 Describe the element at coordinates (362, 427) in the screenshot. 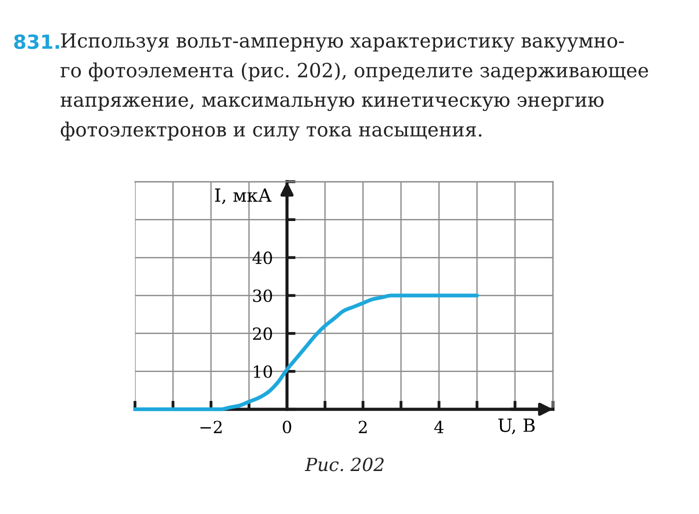

I see `x-tick-label: 2` at that location.